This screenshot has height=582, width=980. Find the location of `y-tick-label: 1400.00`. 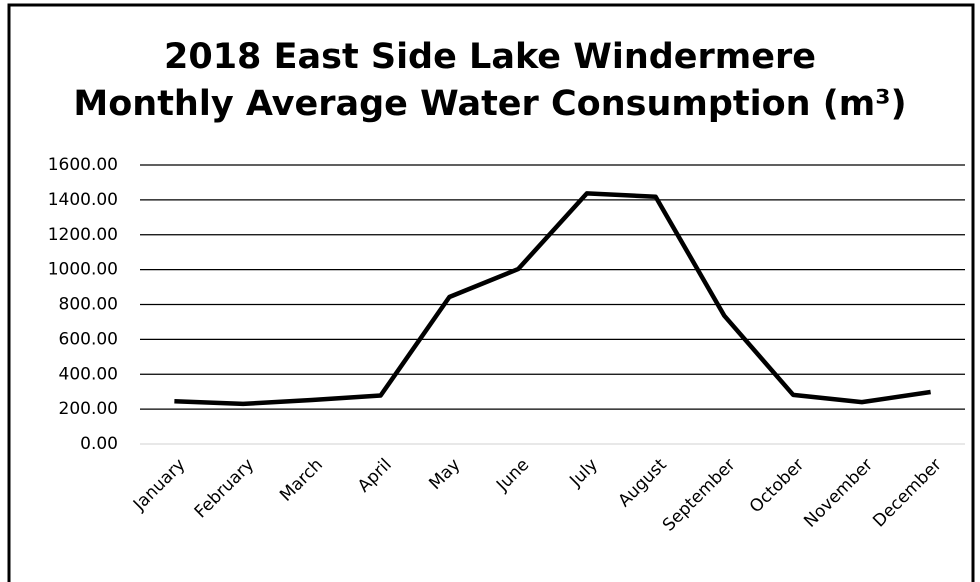

y-tick-label: 1400.00 is located at coordinates (83, 200).